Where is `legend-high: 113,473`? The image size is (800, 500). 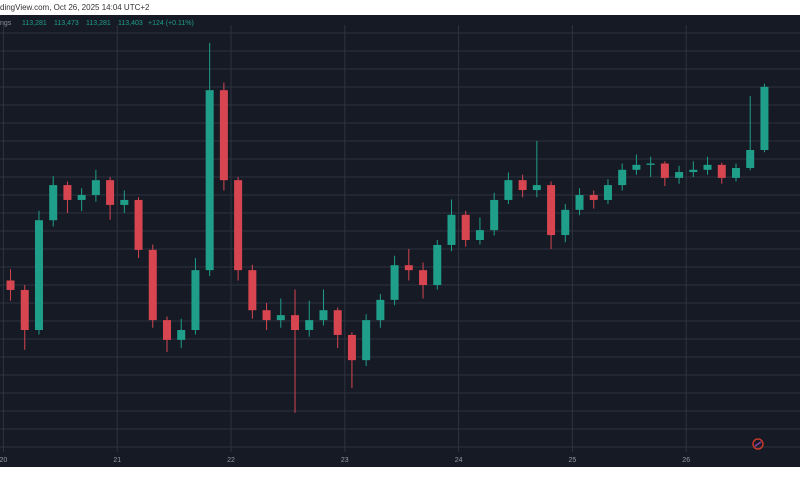
legend-high: 113,473 is located at coordinates (66, 23).